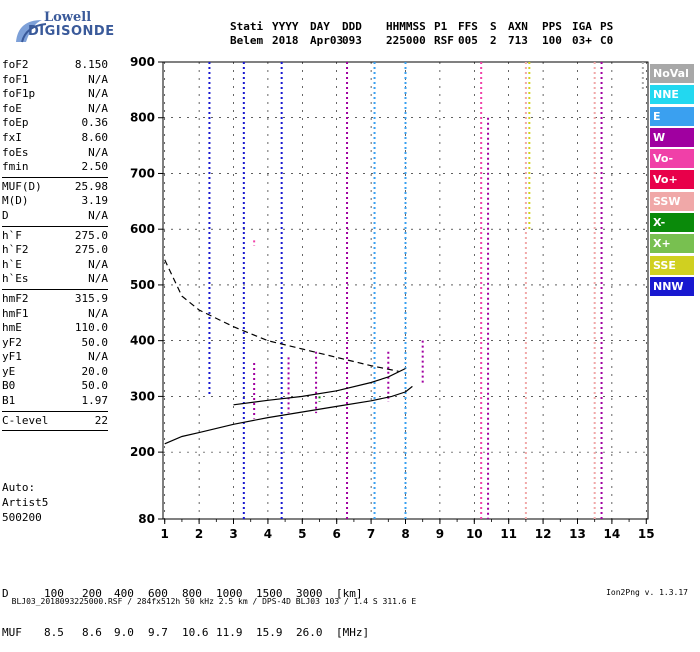  I want to click on param-row: fmin 2.50, so click(55, 167).